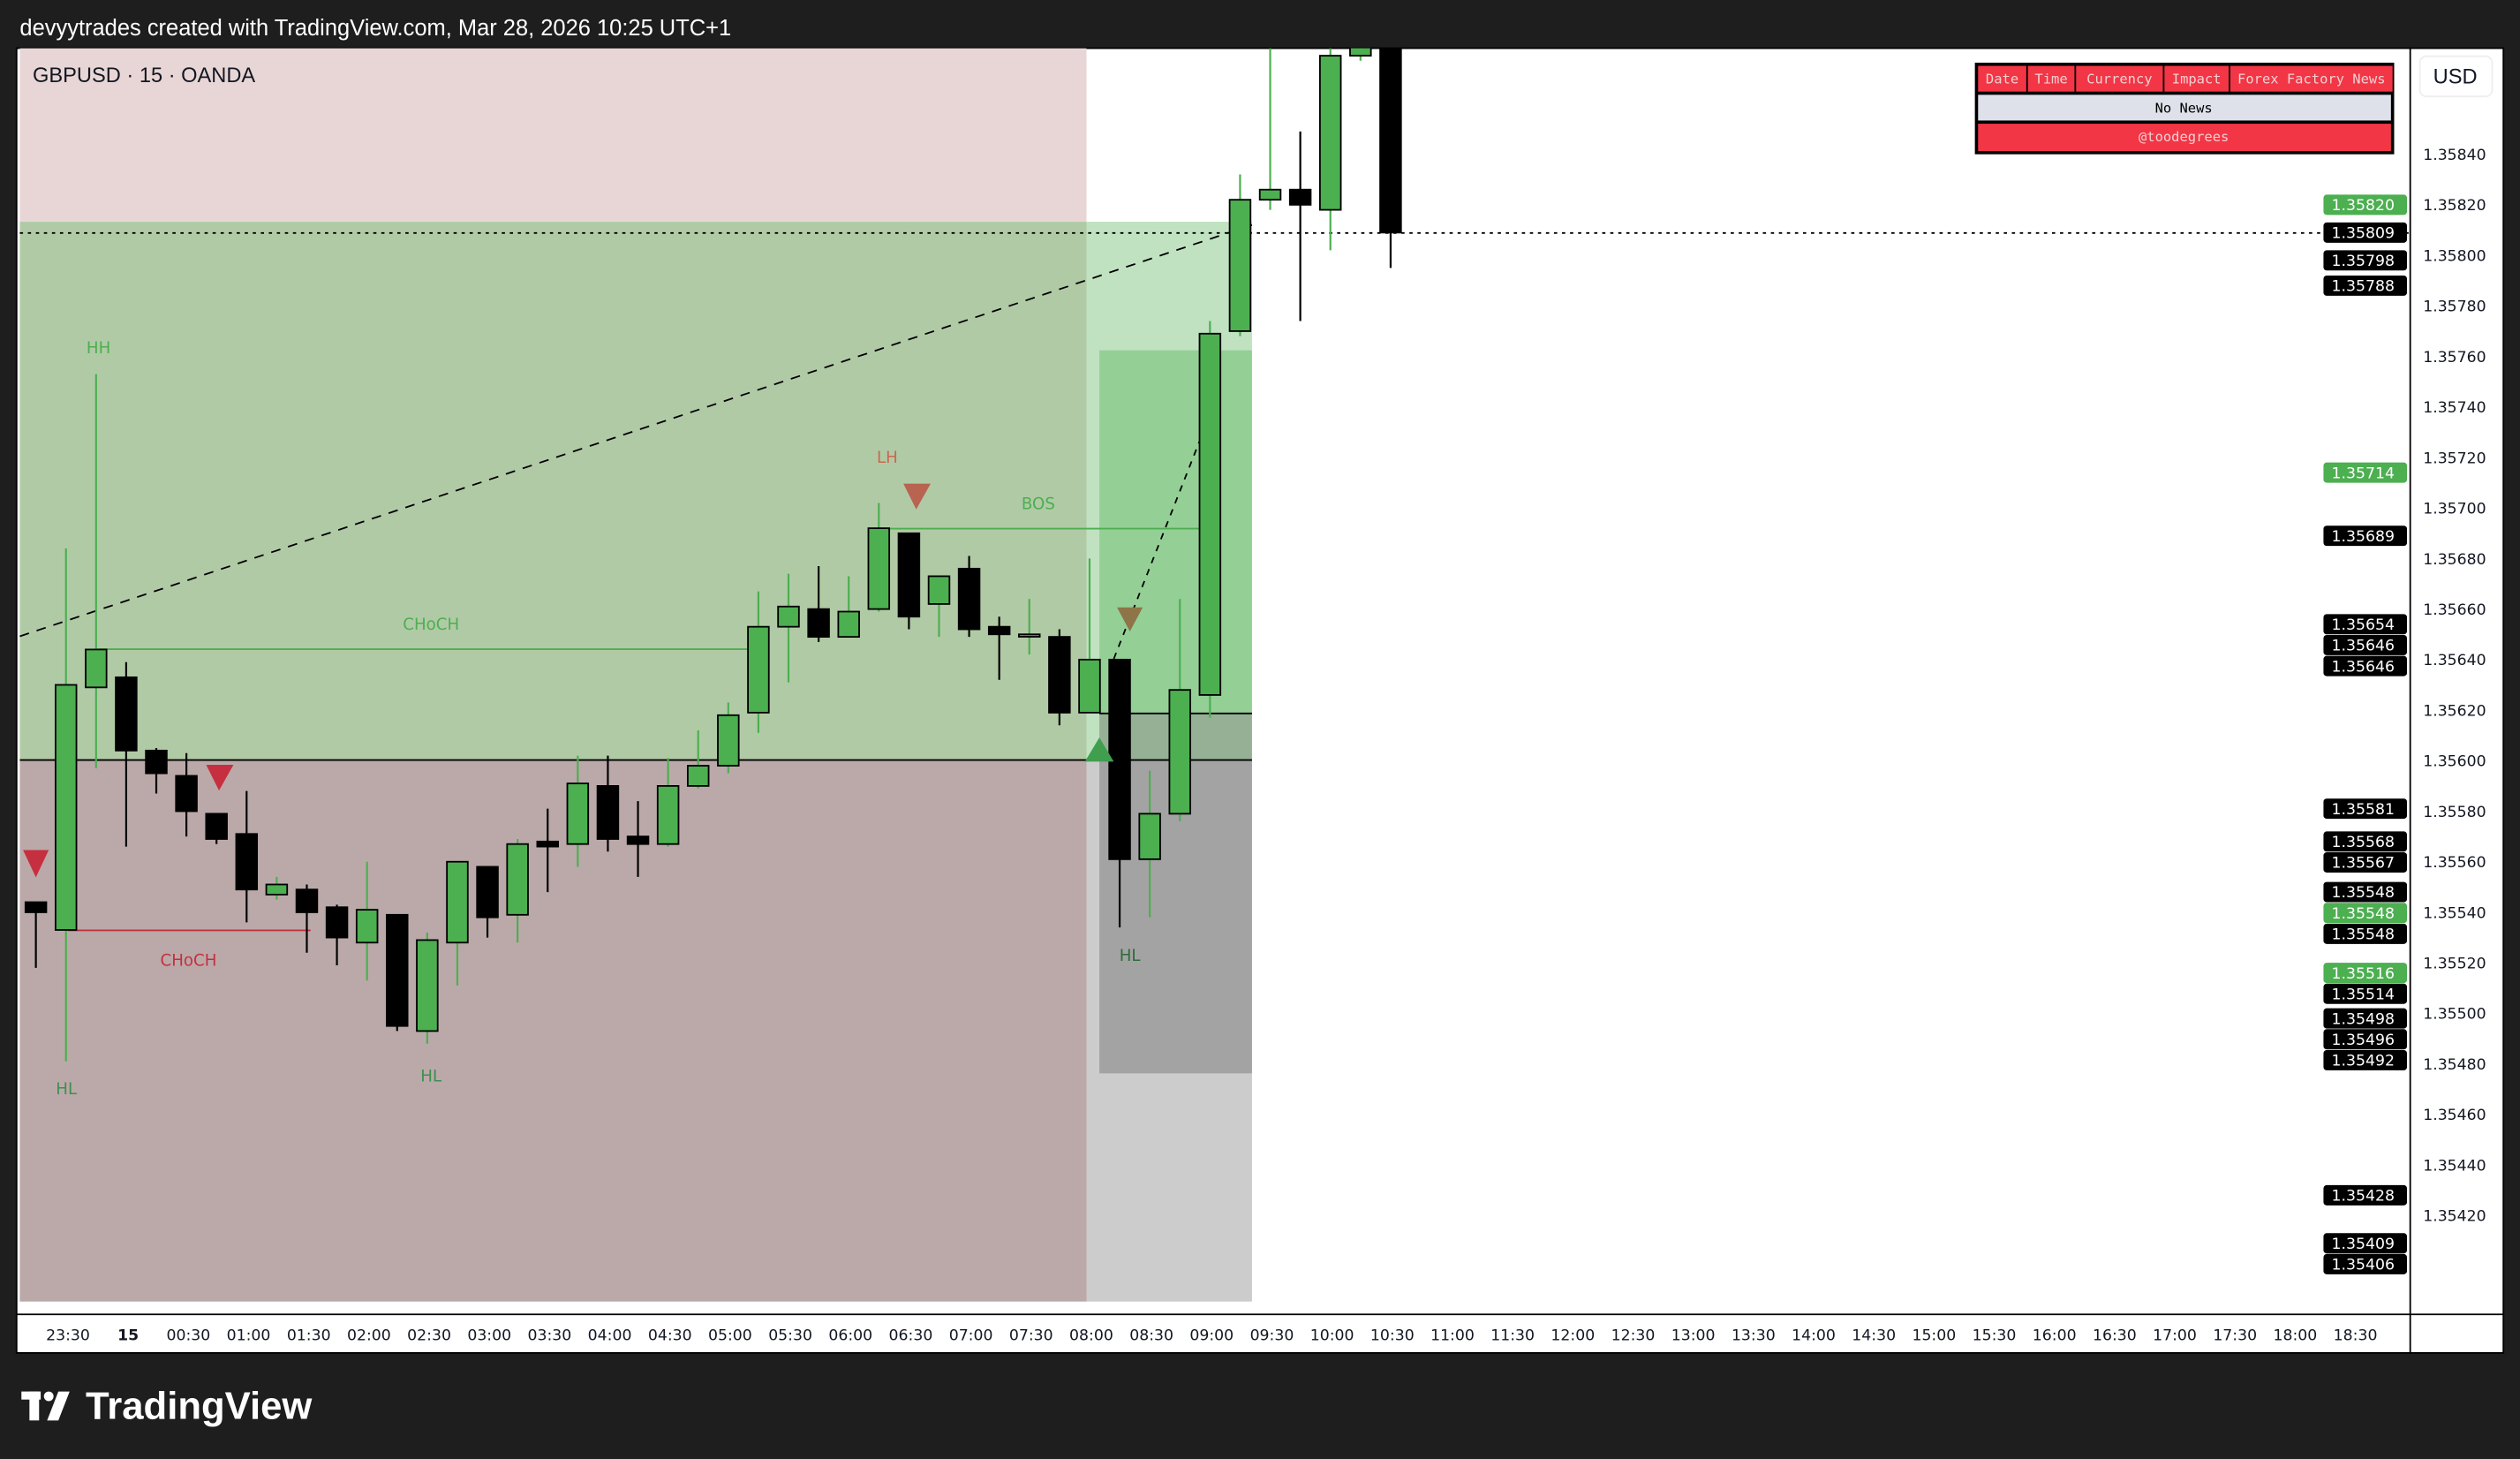 This screenshot has height=1459, width=2520. I want to click on time-tick-label: 02:00, so click(369, 1335).